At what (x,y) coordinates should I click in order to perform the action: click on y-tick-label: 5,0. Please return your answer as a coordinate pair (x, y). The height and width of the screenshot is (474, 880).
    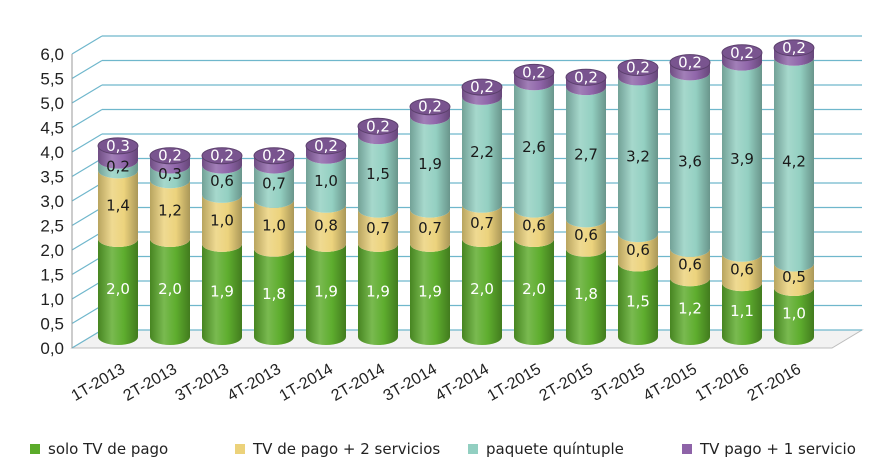
    Looking at the image, I should click on (52, 103).